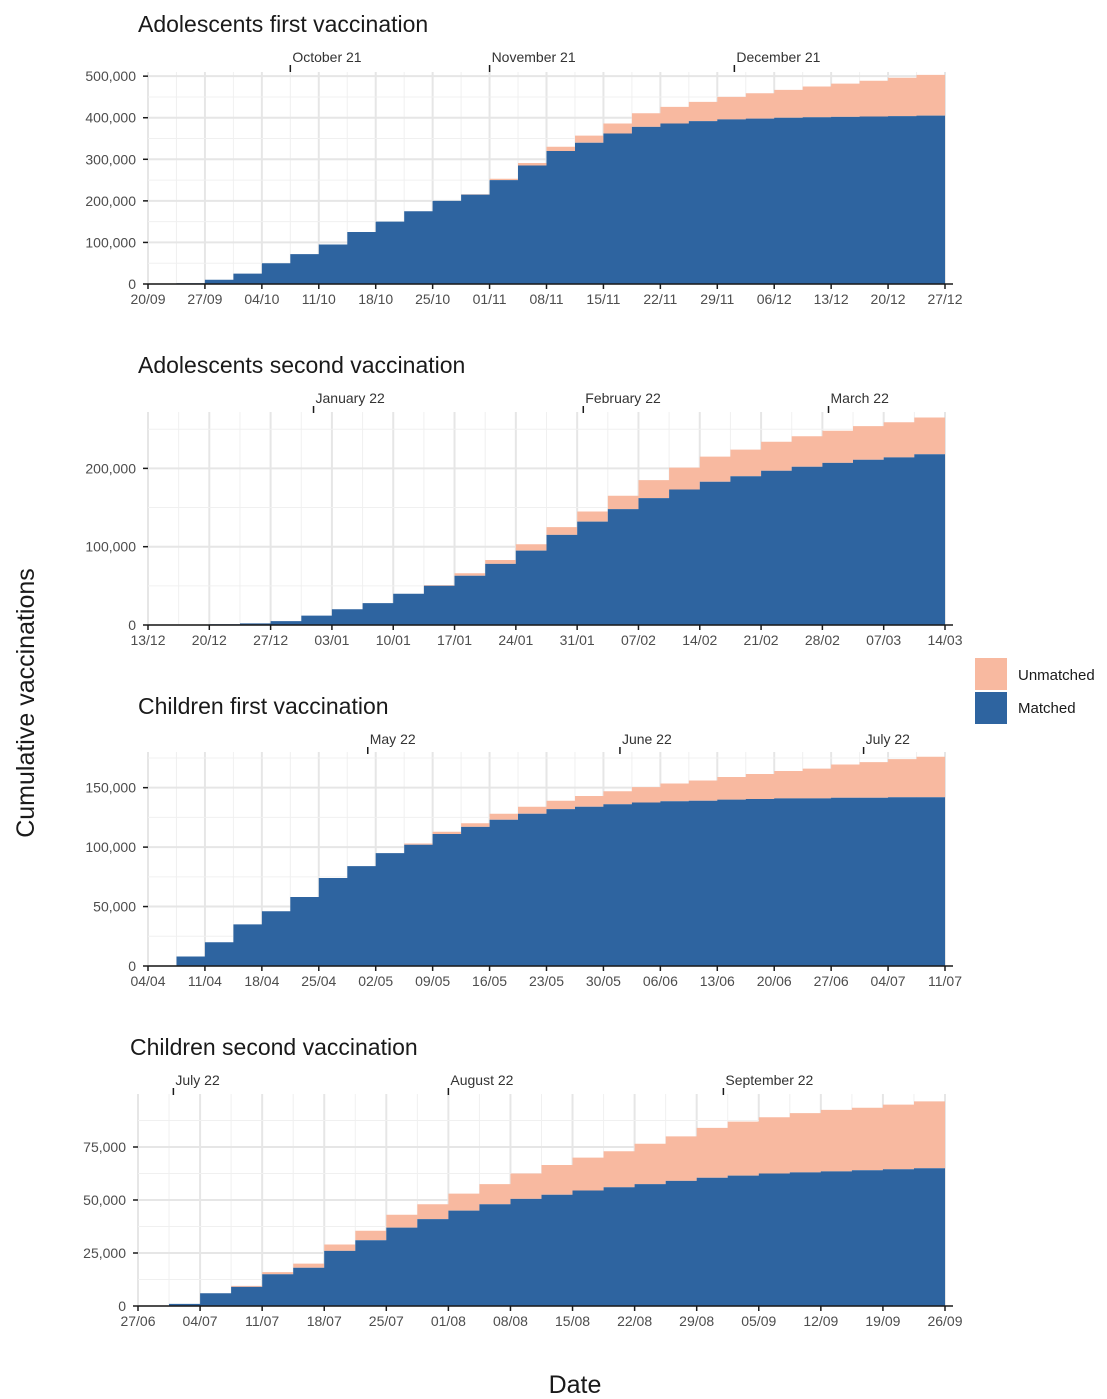 This screenshot has height=1399, width=1107. What do you see at coordinates (26, 703) in the screenshot?
I see `y-axis-label: Cumulative vaccinations` at bounding box center [26, 703].